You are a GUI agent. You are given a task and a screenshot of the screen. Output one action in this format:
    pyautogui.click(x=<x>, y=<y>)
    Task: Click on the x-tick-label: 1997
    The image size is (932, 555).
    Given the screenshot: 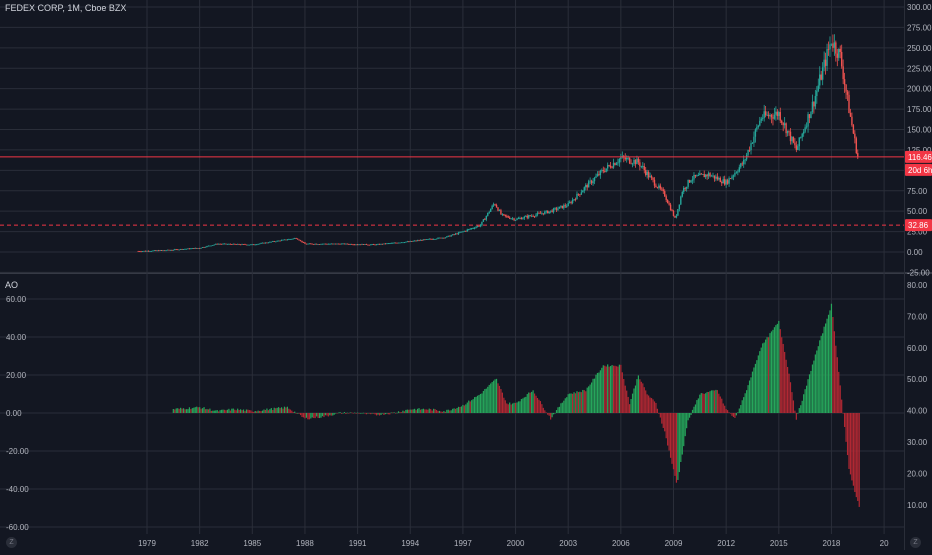 What is the action you would take?
    pyautogui.click(x=463, y=543)
    